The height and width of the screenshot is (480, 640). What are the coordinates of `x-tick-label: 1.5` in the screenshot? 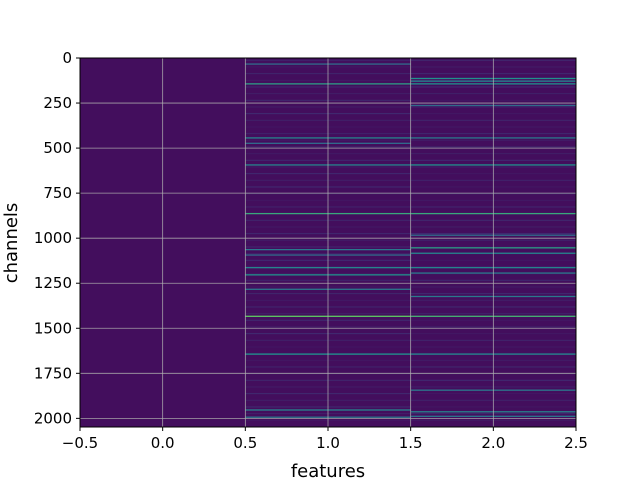 It's located at (411, 443).